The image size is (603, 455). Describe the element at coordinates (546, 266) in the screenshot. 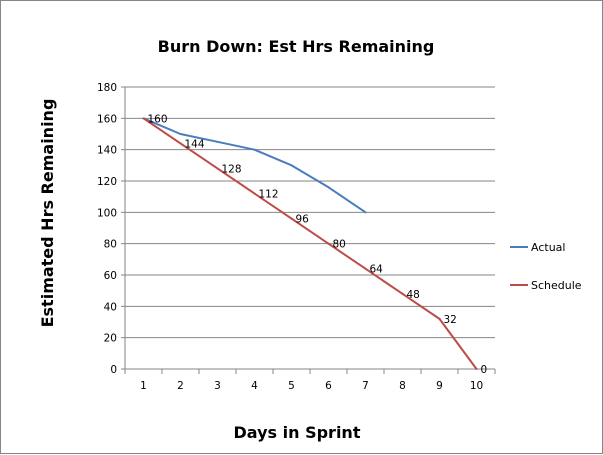

I see `legend: Actual Schedule` at that location.